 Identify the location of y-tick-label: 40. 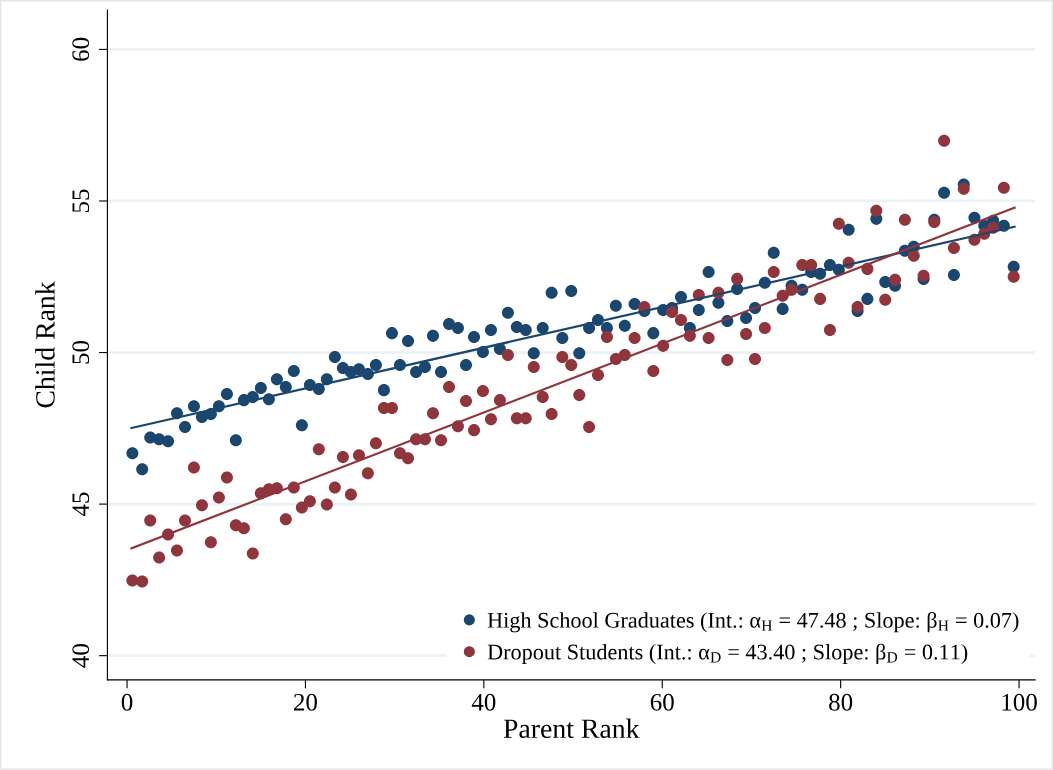
(81, 656).